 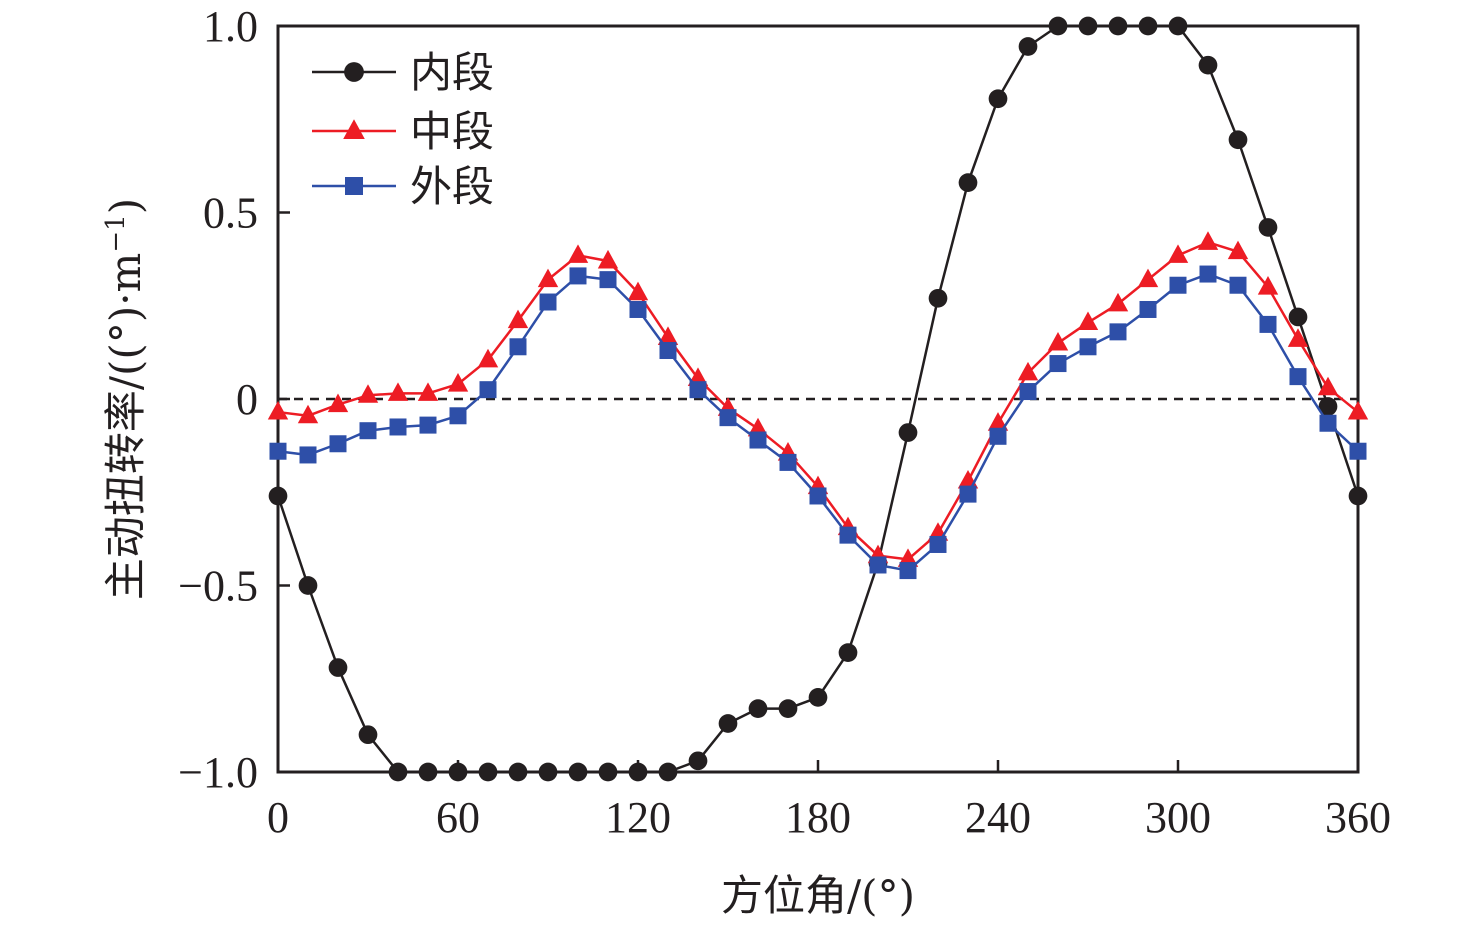 I want to click on y-tick-label: 0, so click(x=247, y=399).